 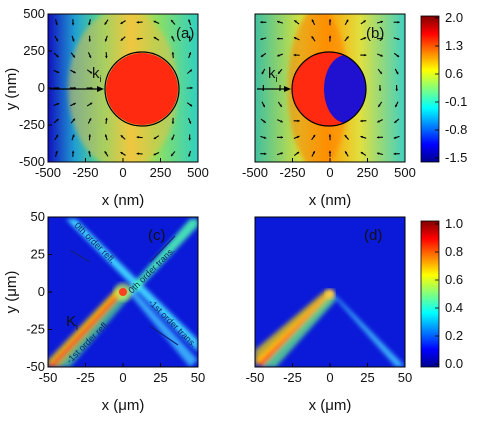 What do you see at coordinates (454, 73) in the screenshot?
I see `colorbar-tick-label: 0.6` at bounding box center [454, 73].